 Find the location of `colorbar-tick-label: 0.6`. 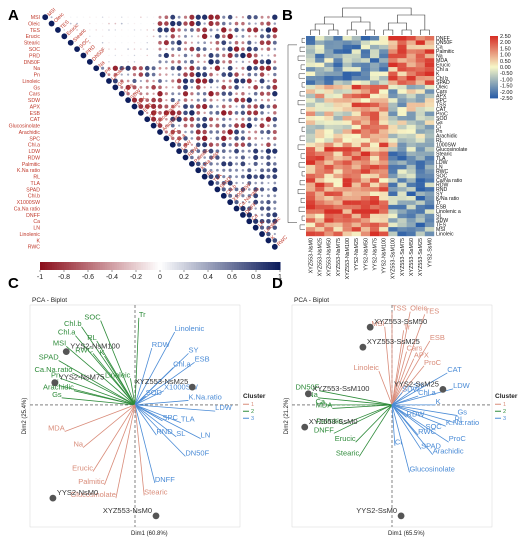

colorbar-tick-label: 0.6 is located at coordinates (232, 277).